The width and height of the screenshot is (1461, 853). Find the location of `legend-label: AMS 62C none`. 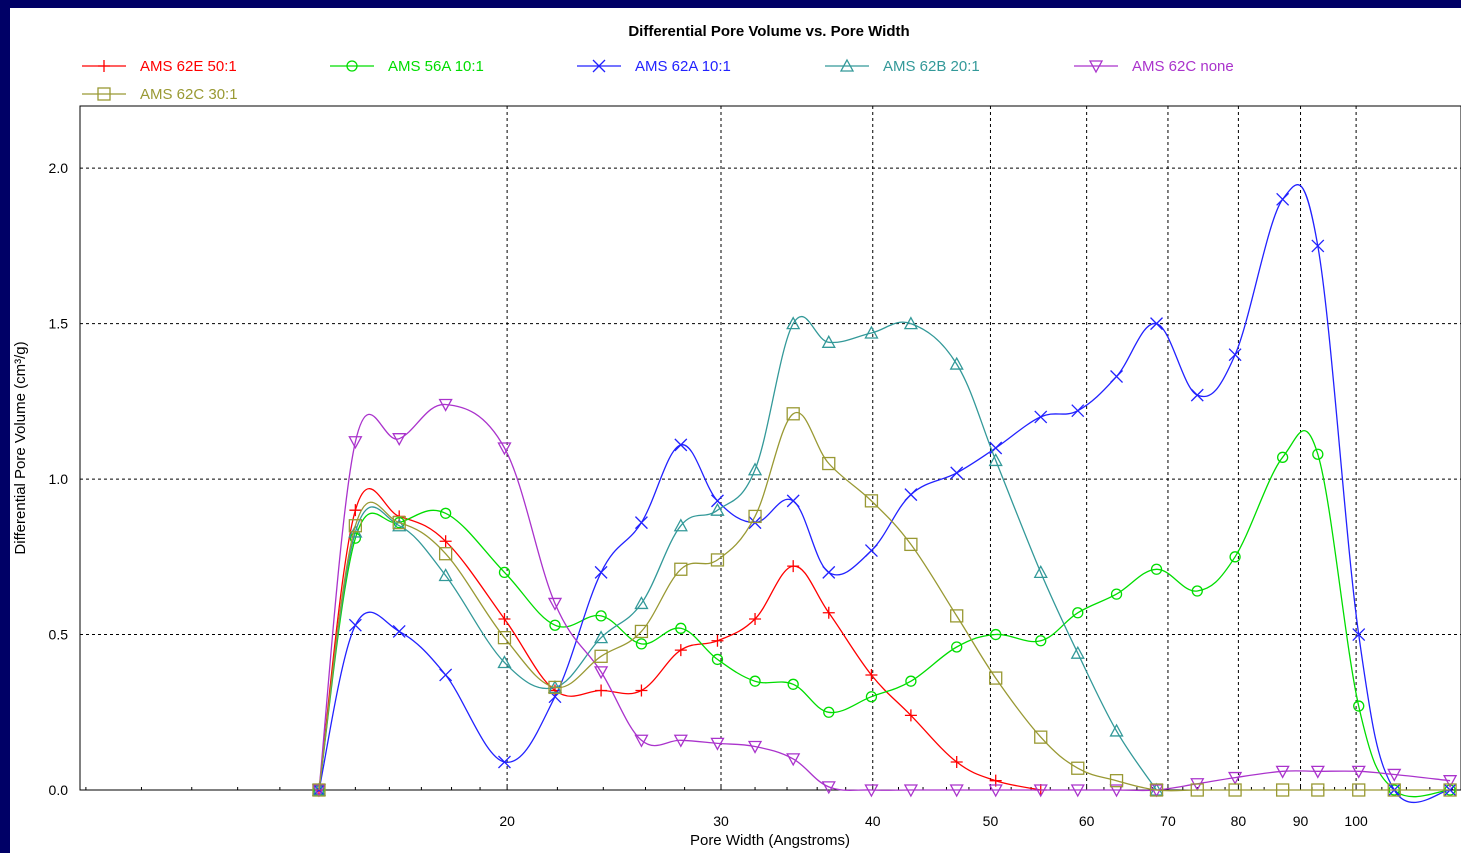

legend-label: AMS 62C none is located at coordinates (1183, 66).